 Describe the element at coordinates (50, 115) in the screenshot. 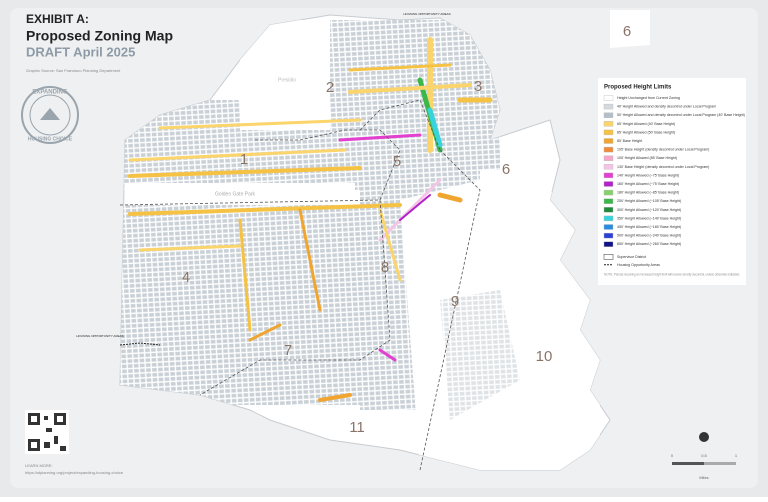

I see `badge` at that location.